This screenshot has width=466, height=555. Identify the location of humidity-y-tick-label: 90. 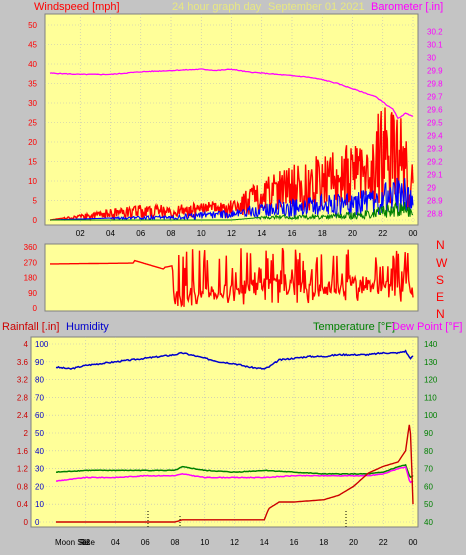
(39, 362).